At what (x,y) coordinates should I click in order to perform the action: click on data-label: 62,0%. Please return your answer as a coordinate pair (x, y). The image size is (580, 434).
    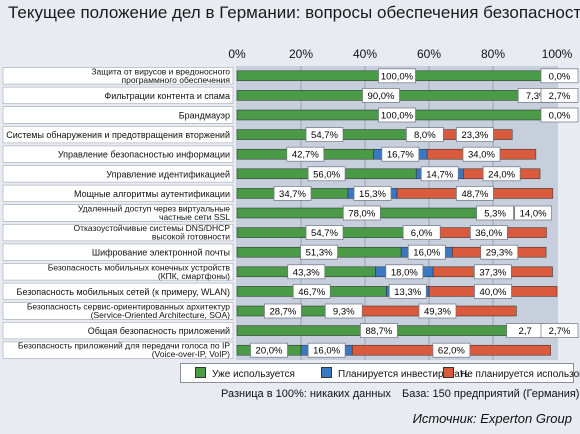
    Looking at the image, I should click on (451, 351).